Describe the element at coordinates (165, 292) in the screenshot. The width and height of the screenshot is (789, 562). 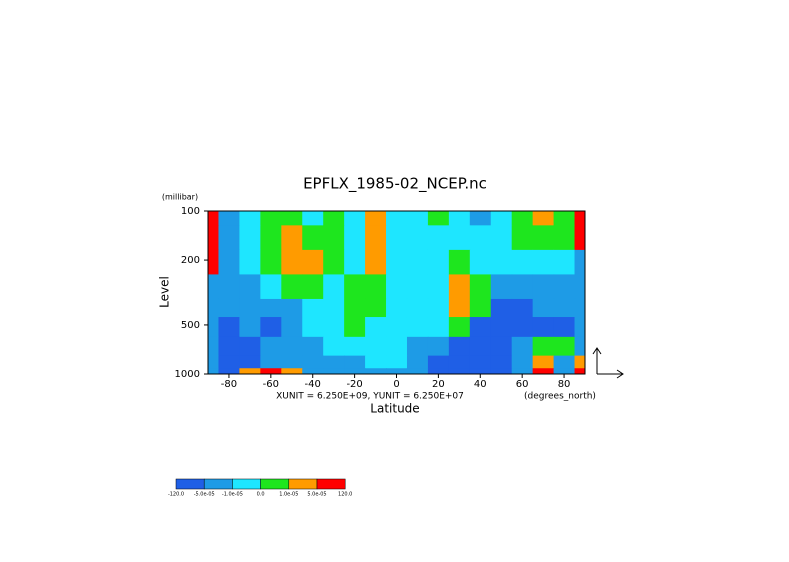
I see `y-axis-label: Level` at that location.